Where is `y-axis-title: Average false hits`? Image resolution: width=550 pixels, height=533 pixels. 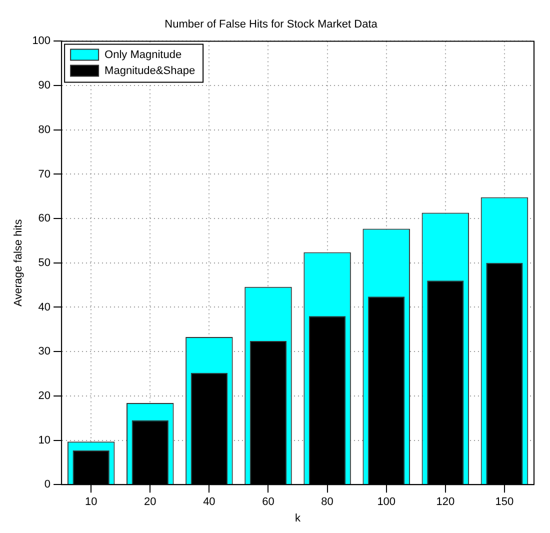
y-axis-title: Average false hits is located at coordinates (18, 262).